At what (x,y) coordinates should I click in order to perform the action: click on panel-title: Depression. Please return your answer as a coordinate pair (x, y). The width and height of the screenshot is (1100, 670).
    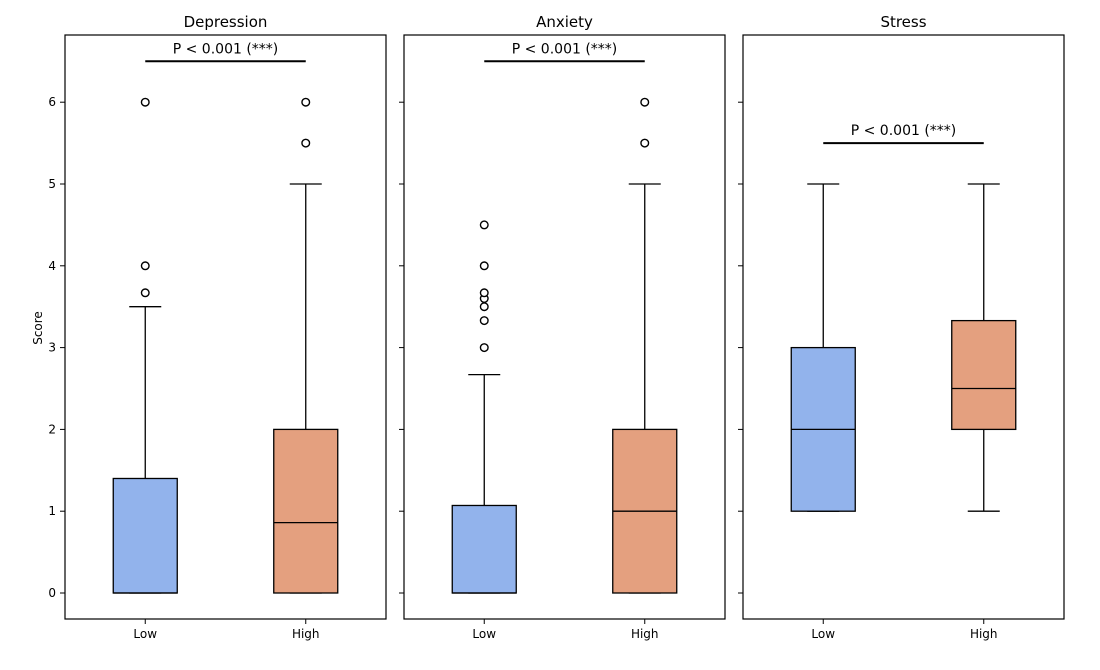
    Looking at the image, I should click on (226, 22).